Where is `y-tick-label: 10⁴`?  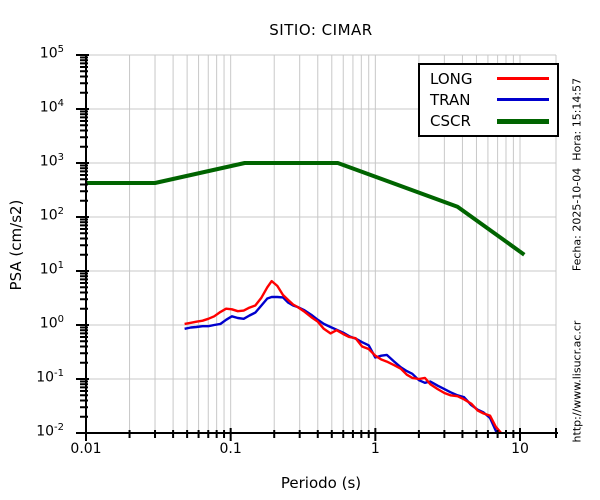
y-tick-label: 10⁴ is located at coordinates (51, 107).